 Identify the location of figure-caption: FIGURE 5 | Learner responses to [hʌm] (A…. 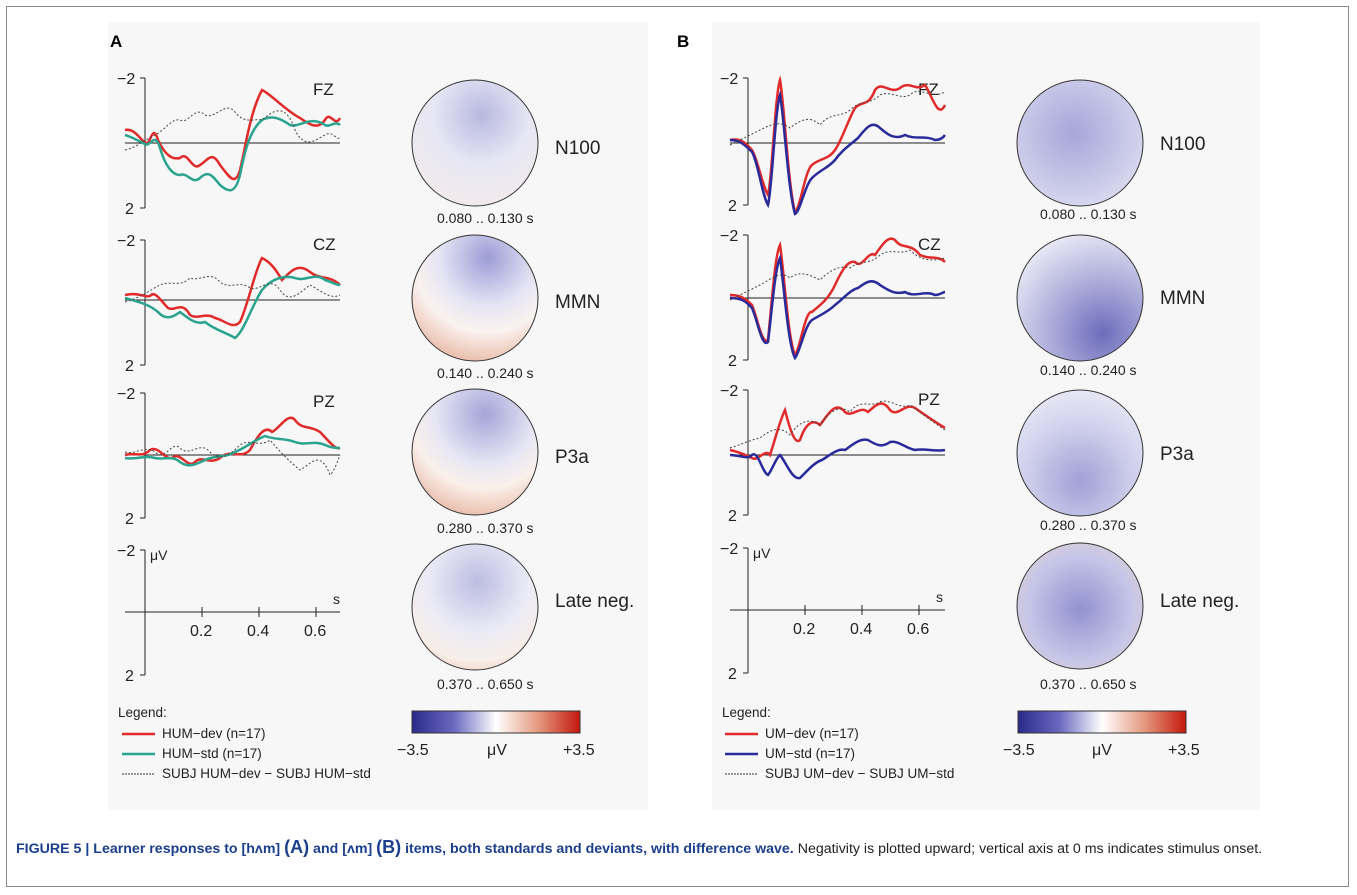
(676, 848).